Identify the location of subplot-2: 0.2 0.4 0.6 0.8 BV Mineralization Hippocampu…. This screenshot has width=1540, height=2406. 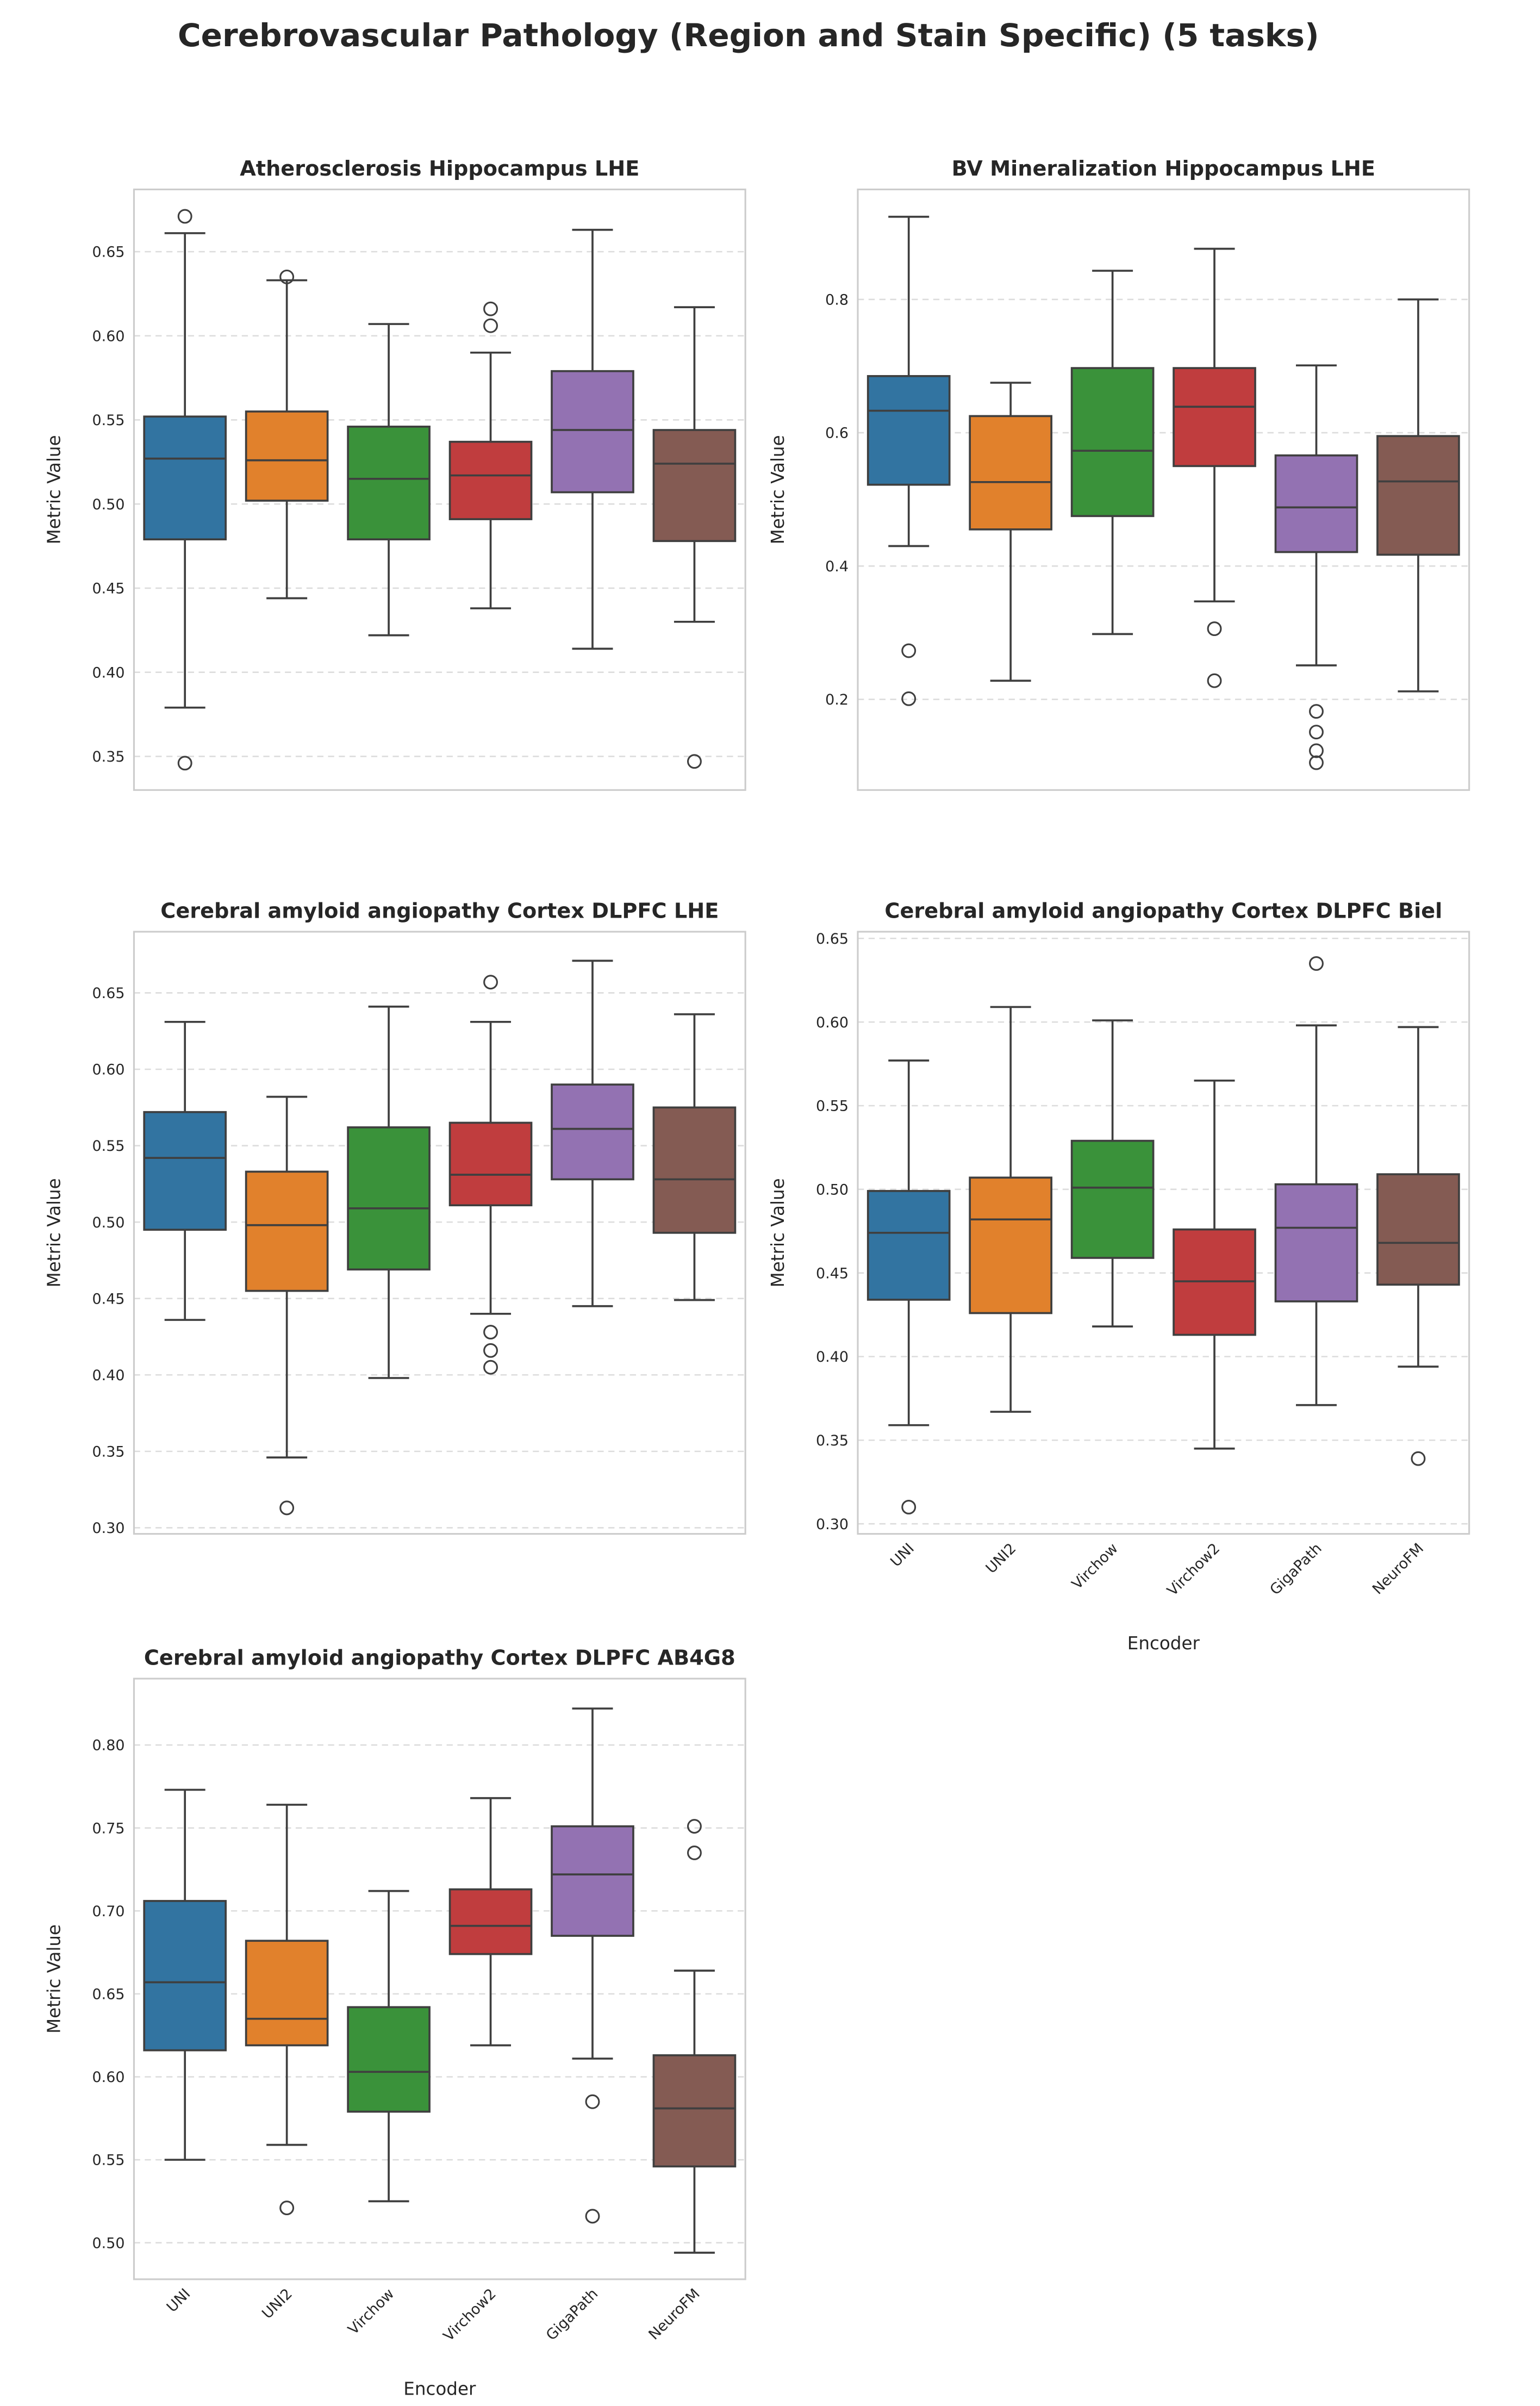
(1119, 474).